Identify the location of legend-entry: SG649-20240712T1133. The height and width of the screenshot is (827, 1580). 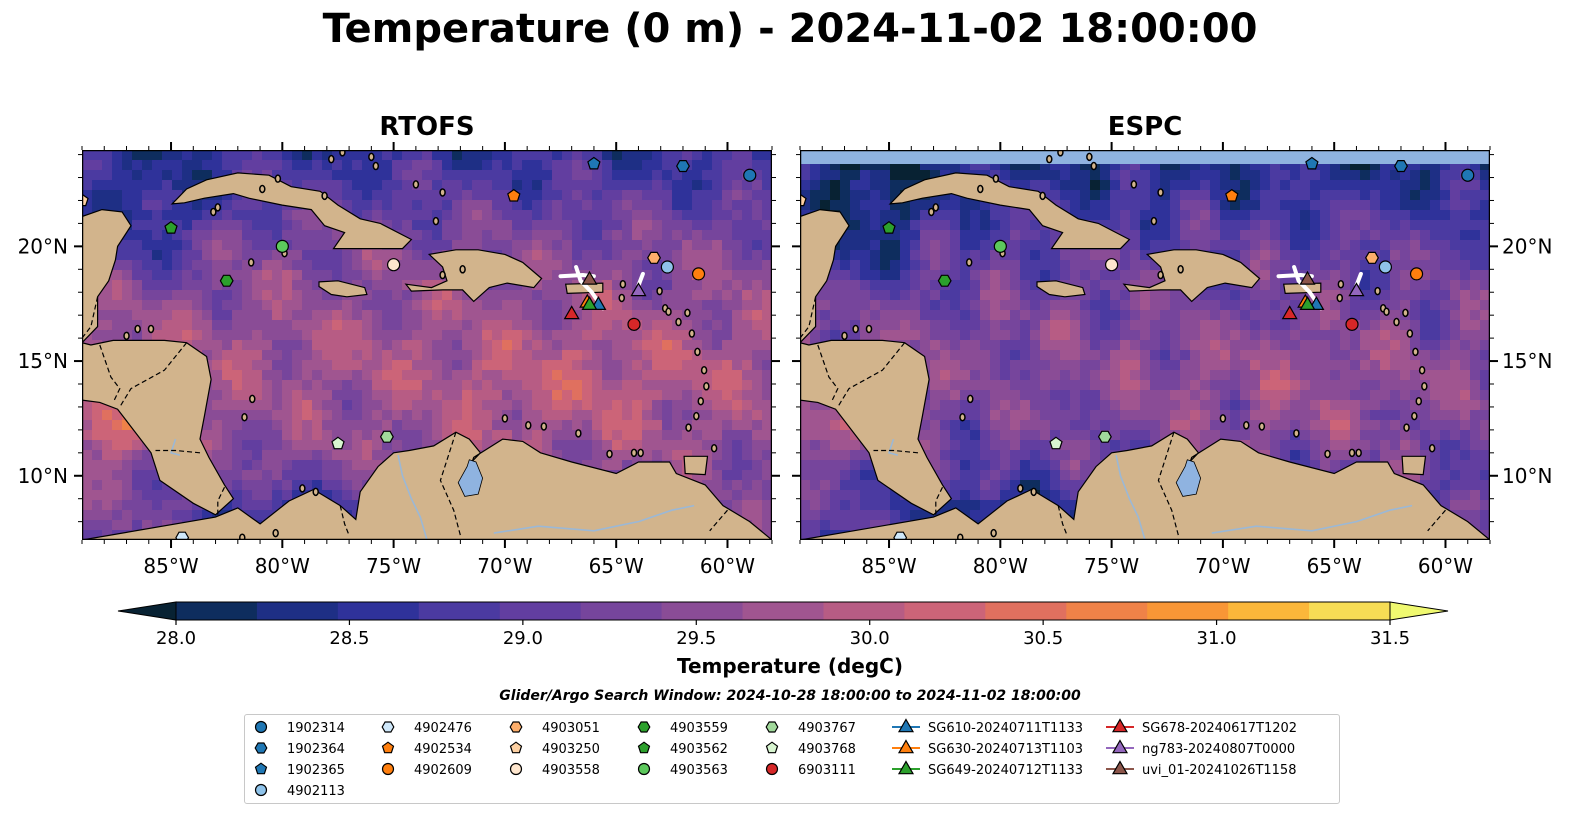
(987, 769).